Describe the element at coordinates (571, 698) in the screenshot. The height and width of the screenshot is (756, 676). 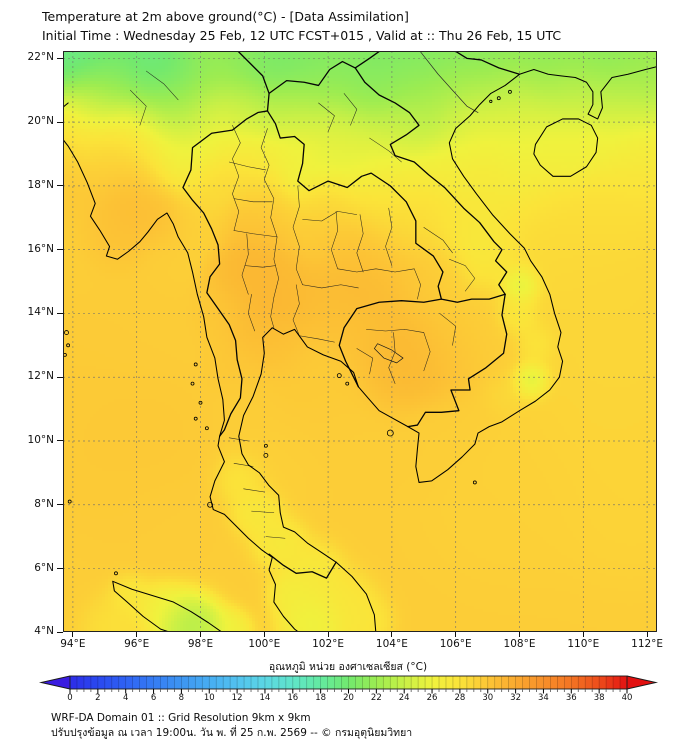
I see `colorbar-tick-label: 36` at that location.